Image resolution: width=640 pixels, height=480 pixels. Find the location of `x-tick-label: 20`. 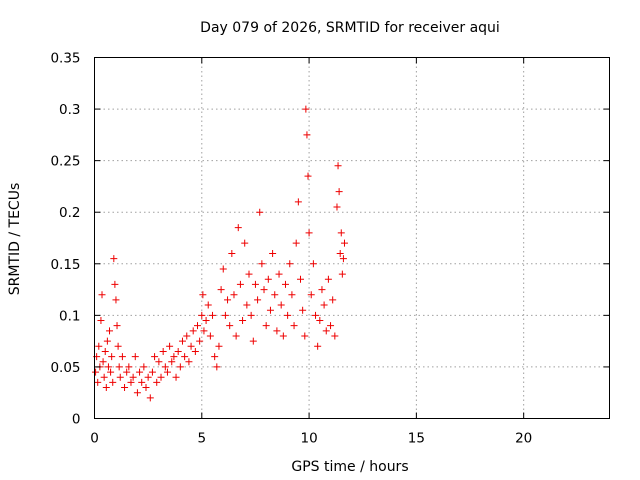

x-tick-label: 20 is located at coordinates (523, 439).